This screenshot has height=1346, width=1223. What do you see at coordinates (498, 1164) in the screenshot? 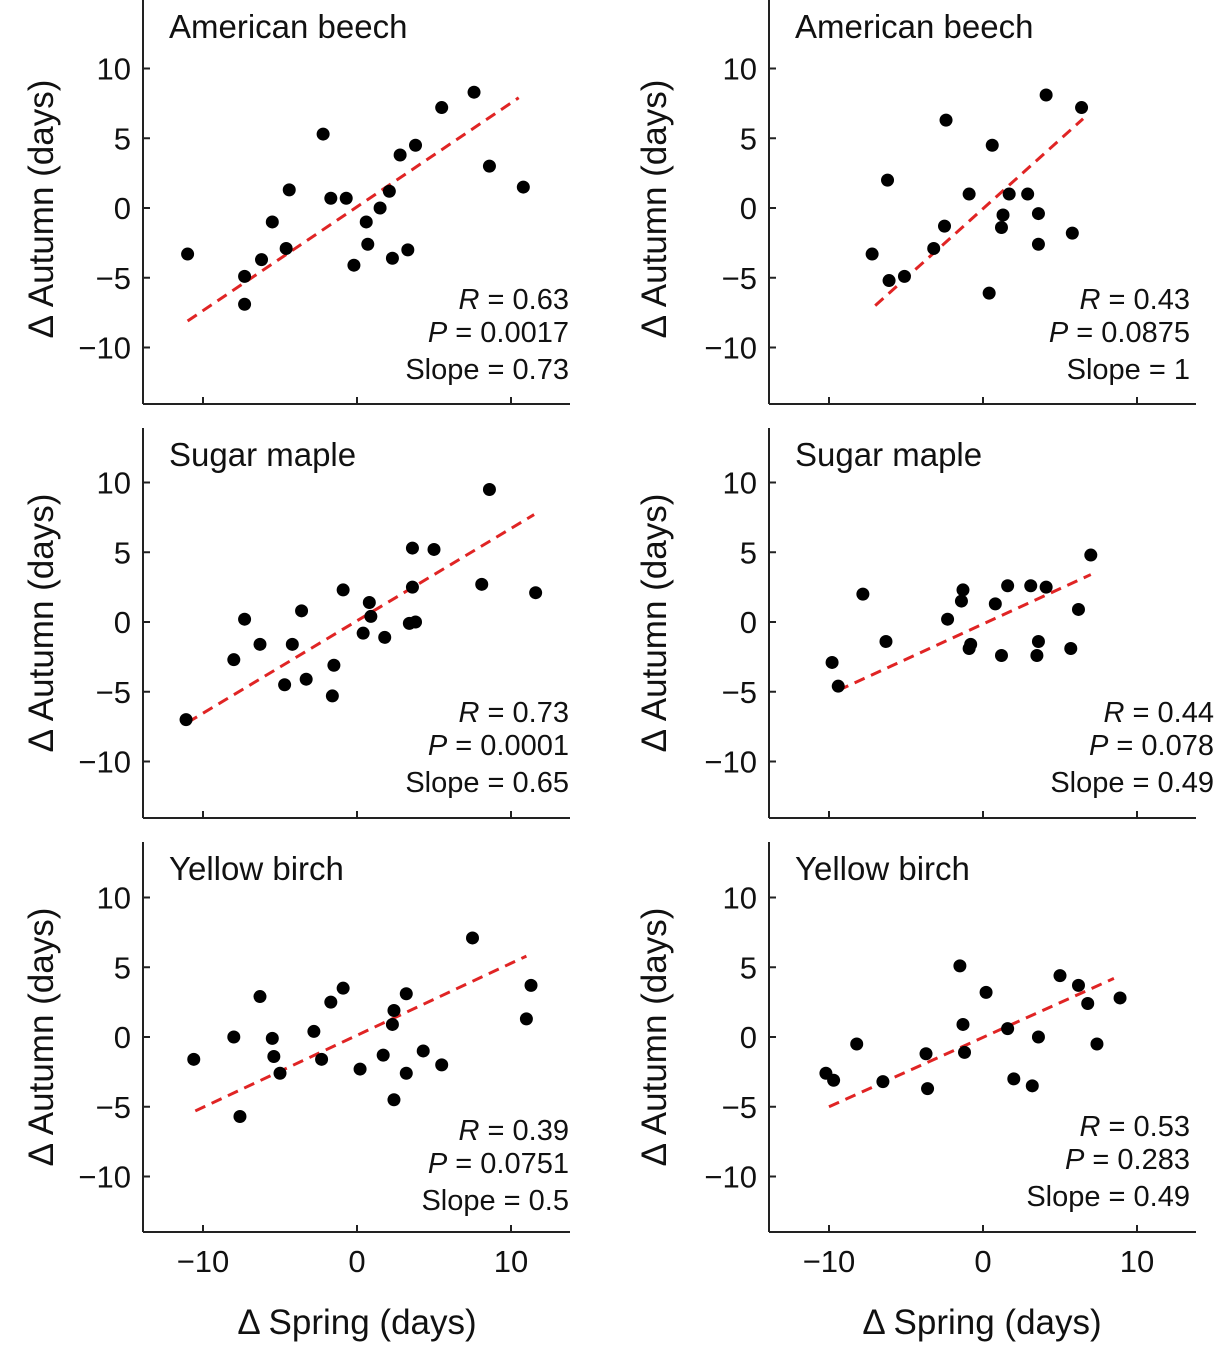
I see `p-statistic: P = 0.0751` at bounding box center [498, 1164].